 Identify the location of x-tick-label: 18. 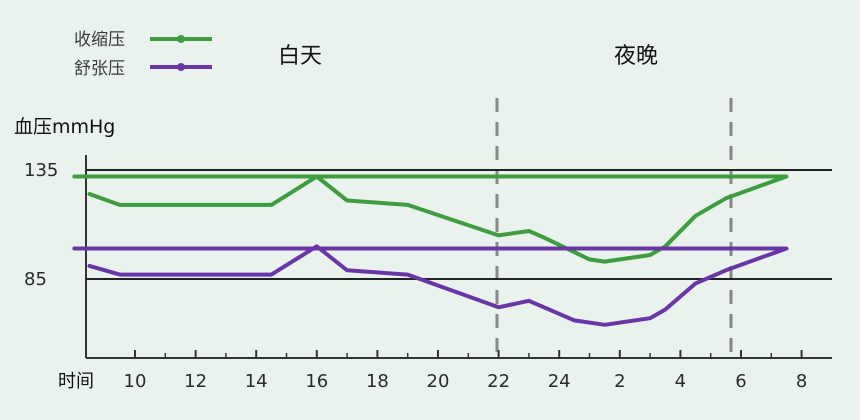
(377, 381).